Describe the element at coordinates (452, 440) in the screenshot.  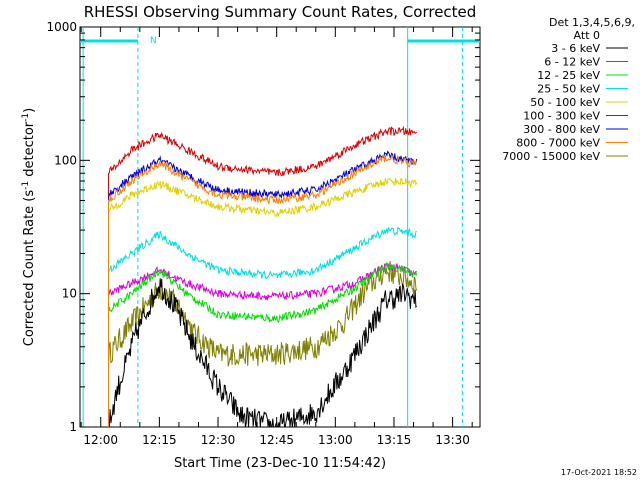
I see `x-tick-label: 13:30` at that location.